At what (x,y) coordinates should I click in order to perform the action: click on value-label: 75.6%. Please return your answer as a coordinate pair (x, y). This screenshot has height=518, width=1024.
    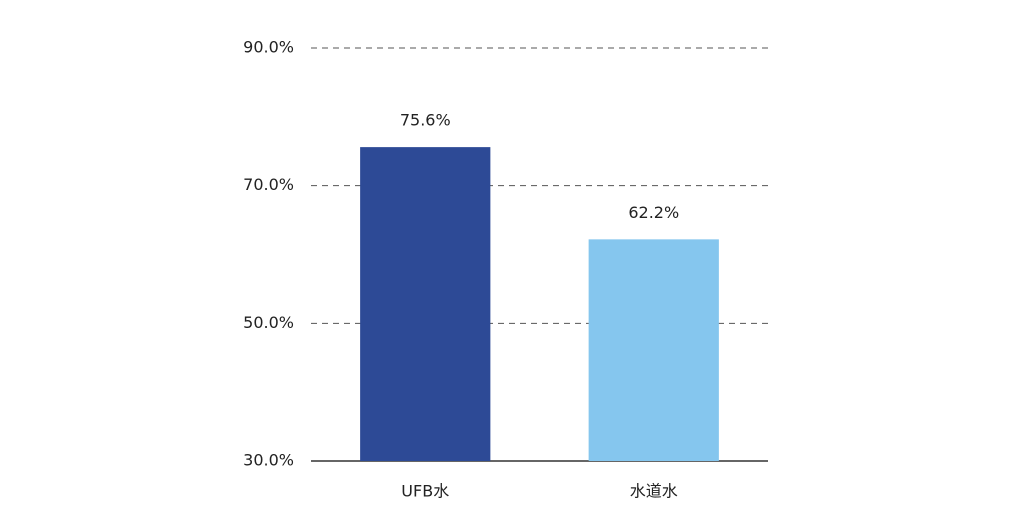
    Looking at the image, I should click on (425, 120).